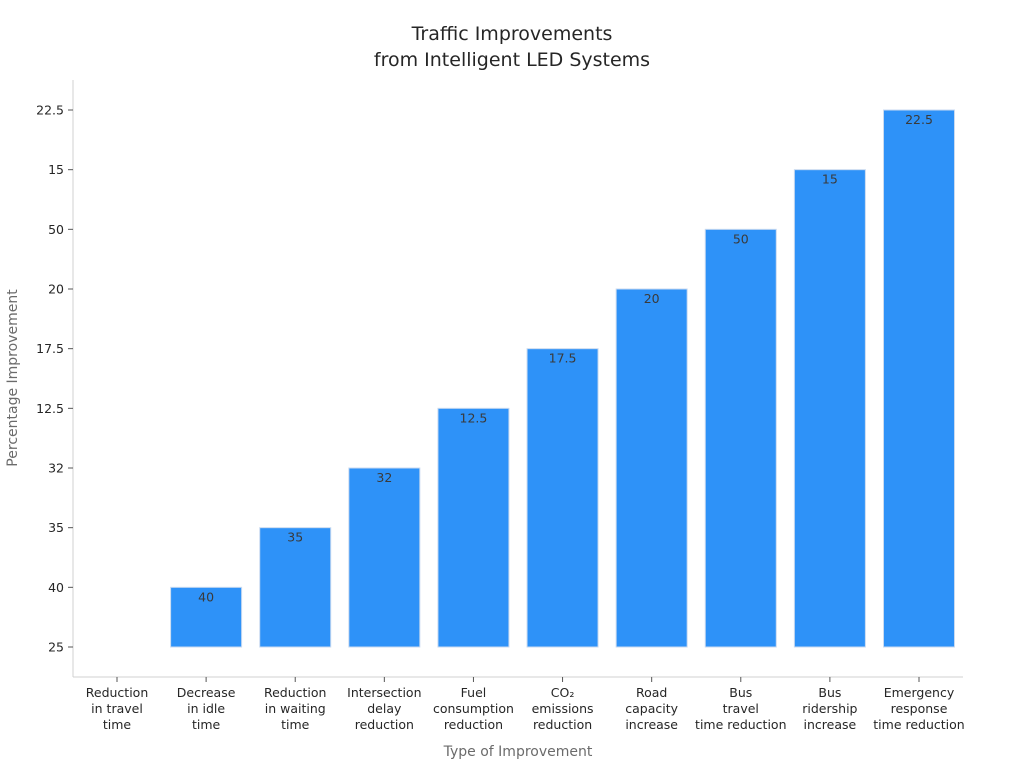  What do you see at coordinates (56, 229) in the screenshot?
I see `y-tick-label: 50` at bounding box center [56, 229].